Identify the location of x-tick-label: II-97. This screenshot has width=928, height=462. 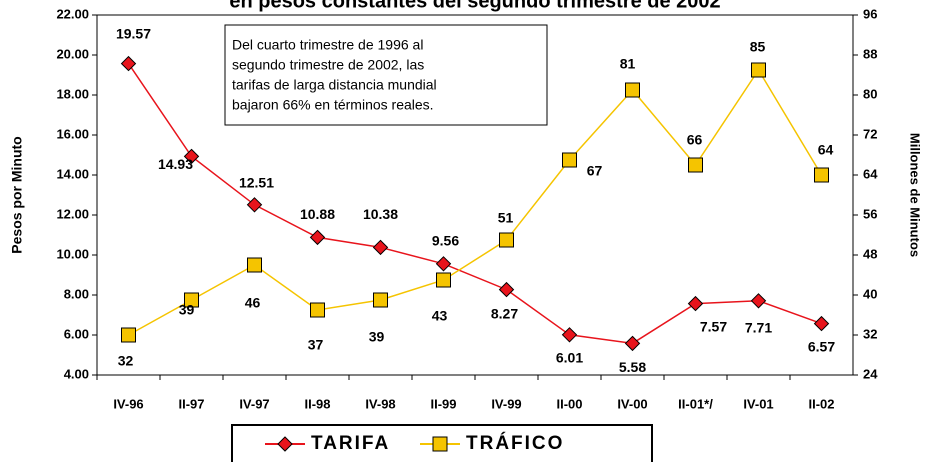
(191, 403).